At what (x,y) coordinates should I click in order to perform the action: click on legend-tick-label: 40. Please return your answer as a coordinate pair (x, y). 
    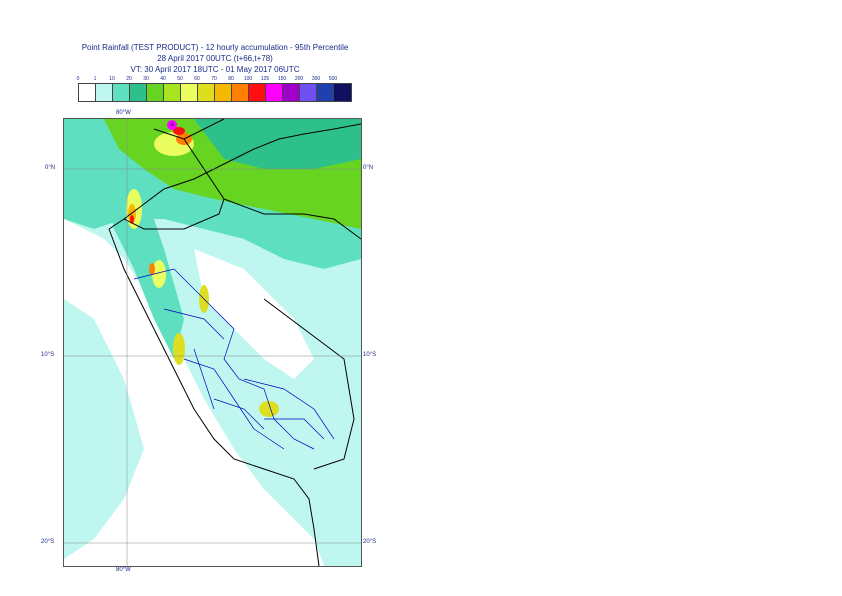
    Looking at the image, I should click on (163, 79).